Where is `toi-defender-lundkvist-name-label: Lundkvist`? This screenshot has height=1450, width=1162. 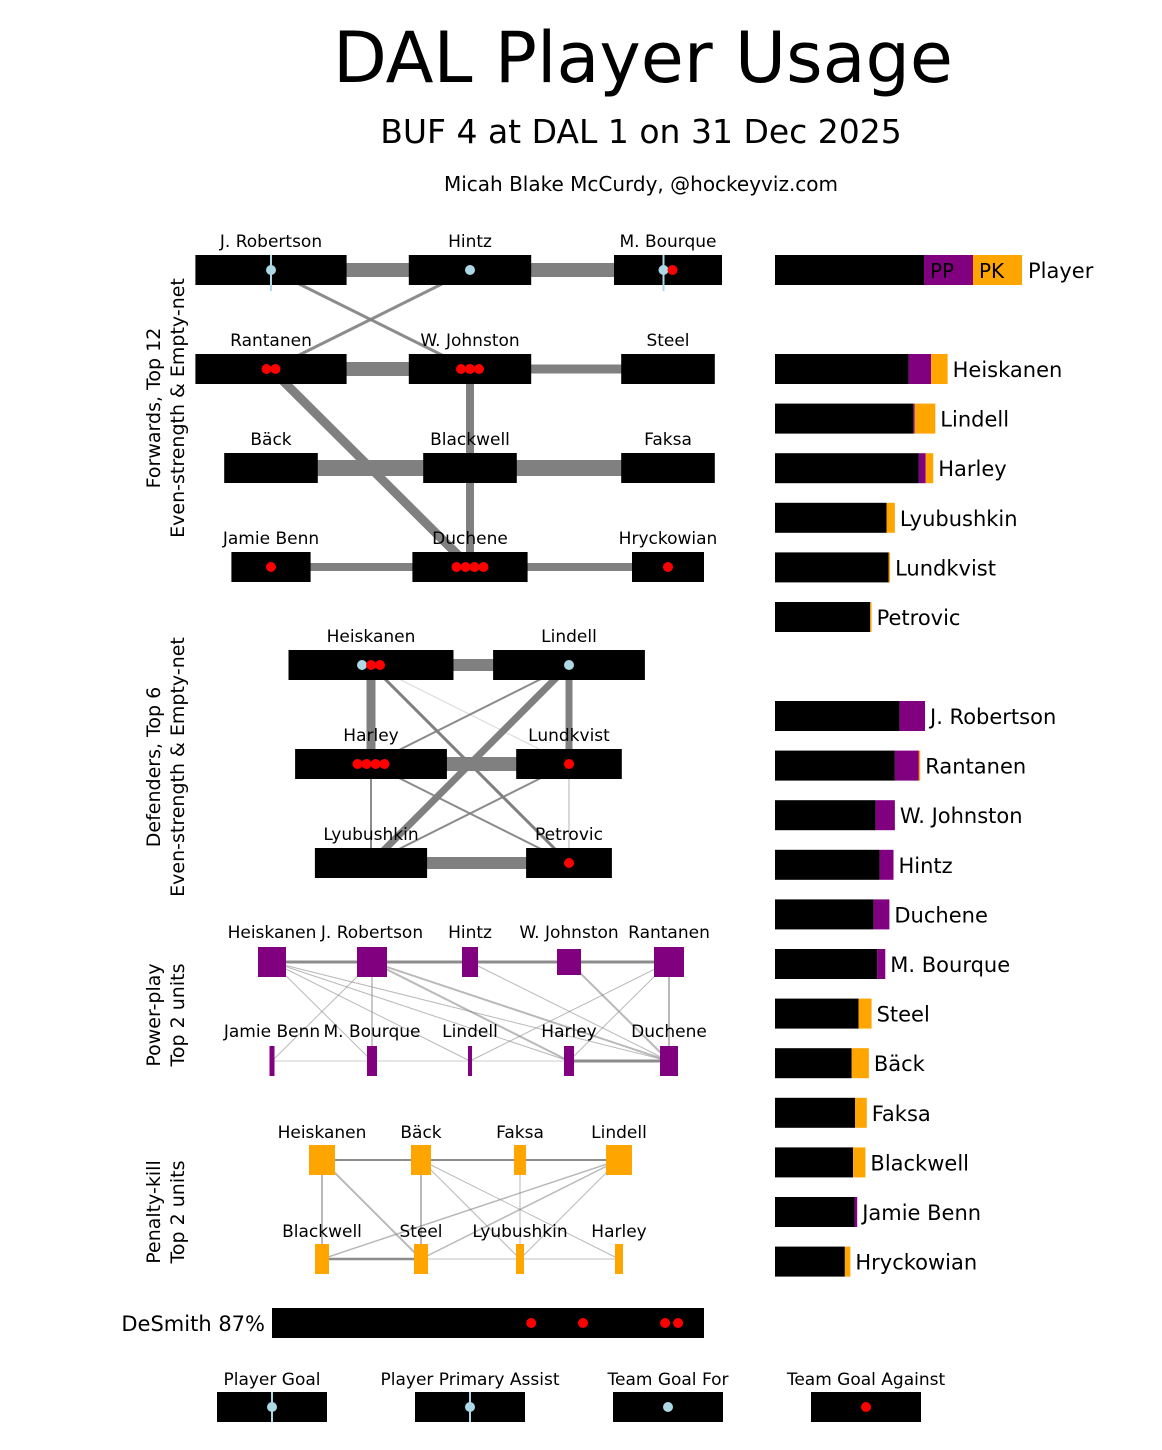
toi-defender-lundkvist-name-label: Lundkvist is located at coordinates (945, 568).